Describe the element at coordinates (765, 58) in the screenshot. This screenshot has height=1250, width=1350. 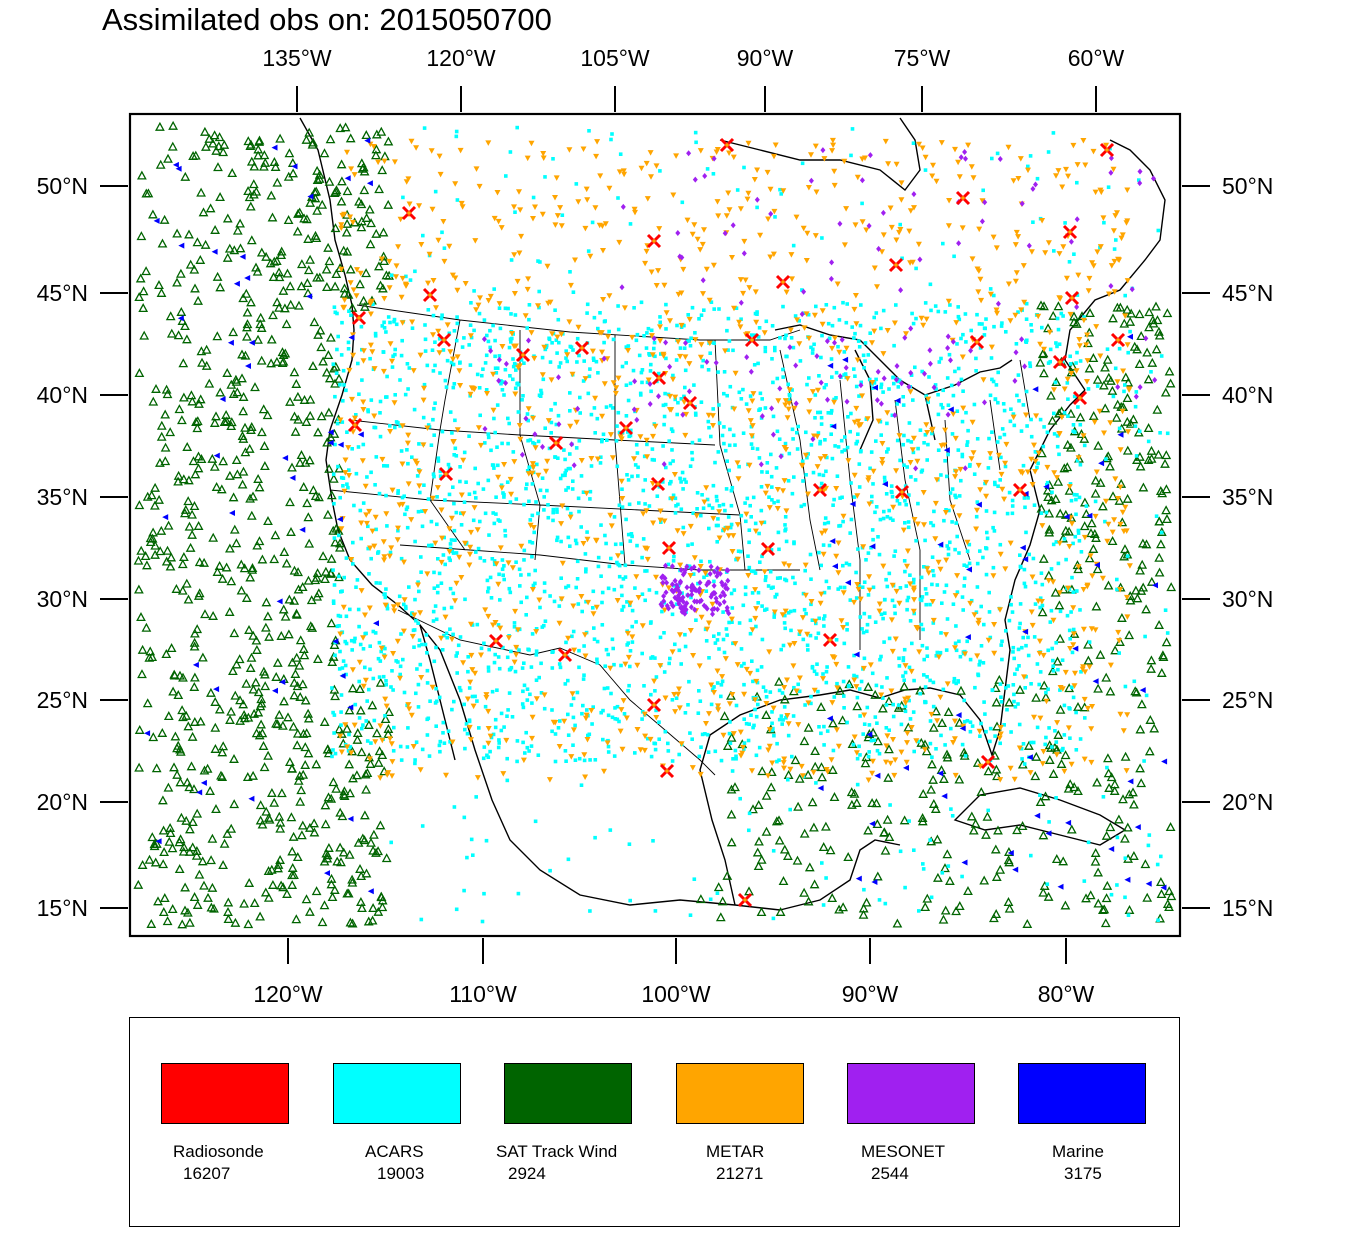
I see `top-lon-label: 90°W` at that location.